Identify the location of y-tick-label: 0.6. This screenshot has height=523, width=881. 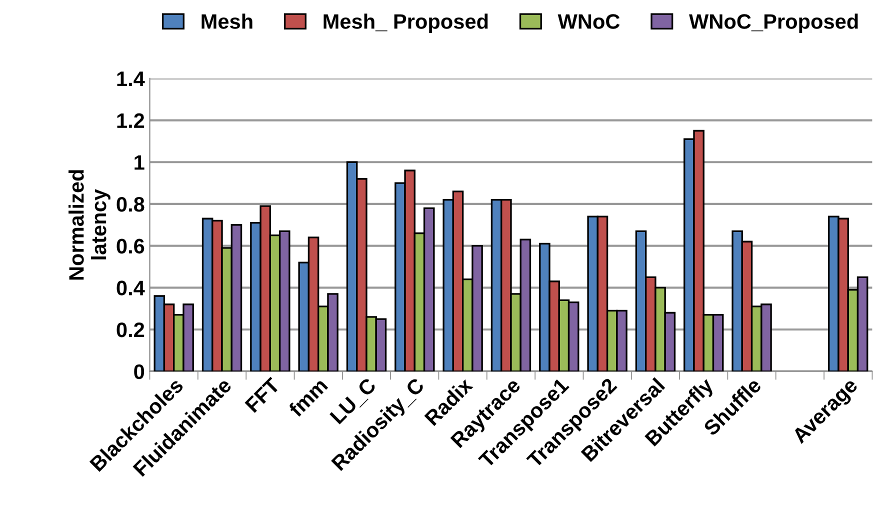
(130, 246).